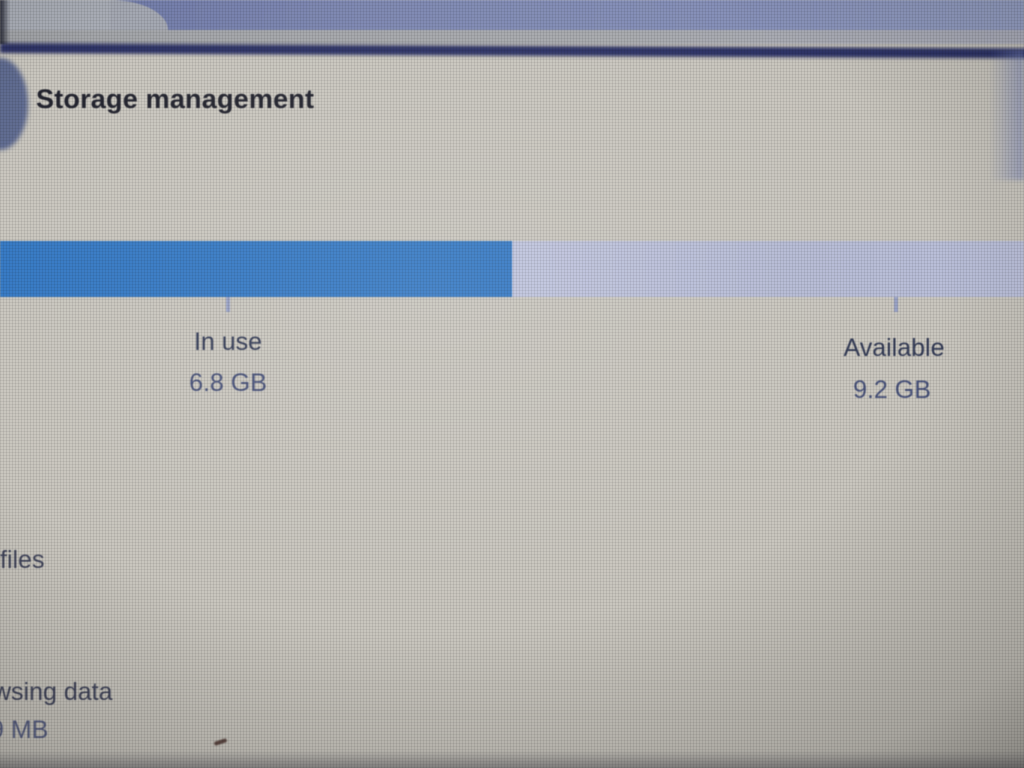  What do you see at coordinates (14, 104) in the screenshot?
I see `back-button` at bounding box center [14, 104].